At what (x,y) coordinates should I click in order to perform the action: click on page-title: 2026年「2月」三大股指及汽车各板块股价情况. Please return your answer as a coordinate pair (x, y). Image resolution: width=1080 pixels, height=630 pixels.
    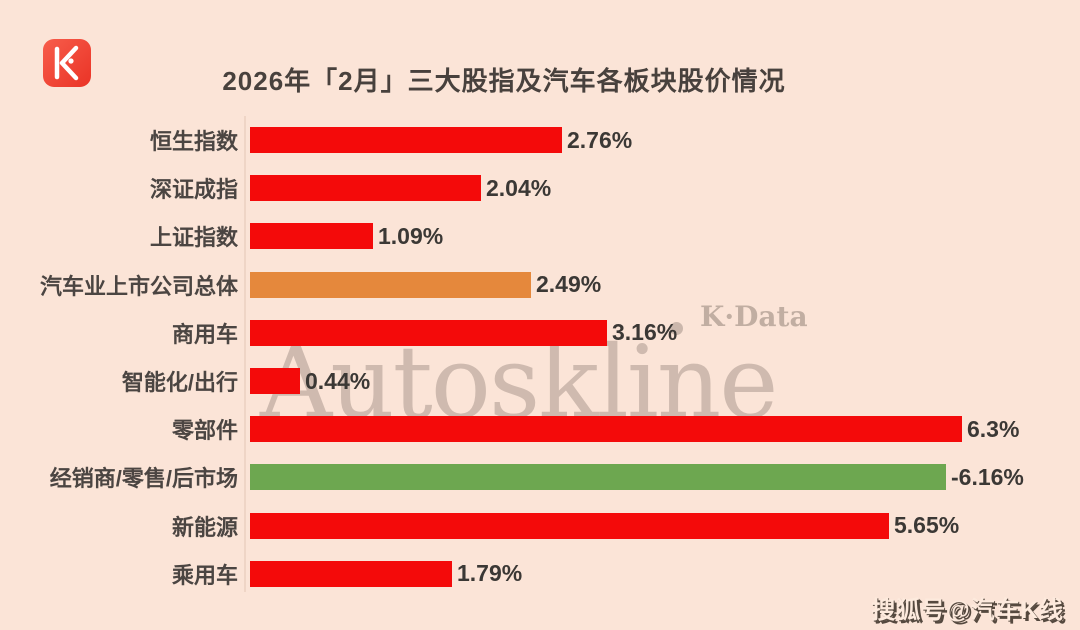
    Looking at the image, I should click on (504, 81).